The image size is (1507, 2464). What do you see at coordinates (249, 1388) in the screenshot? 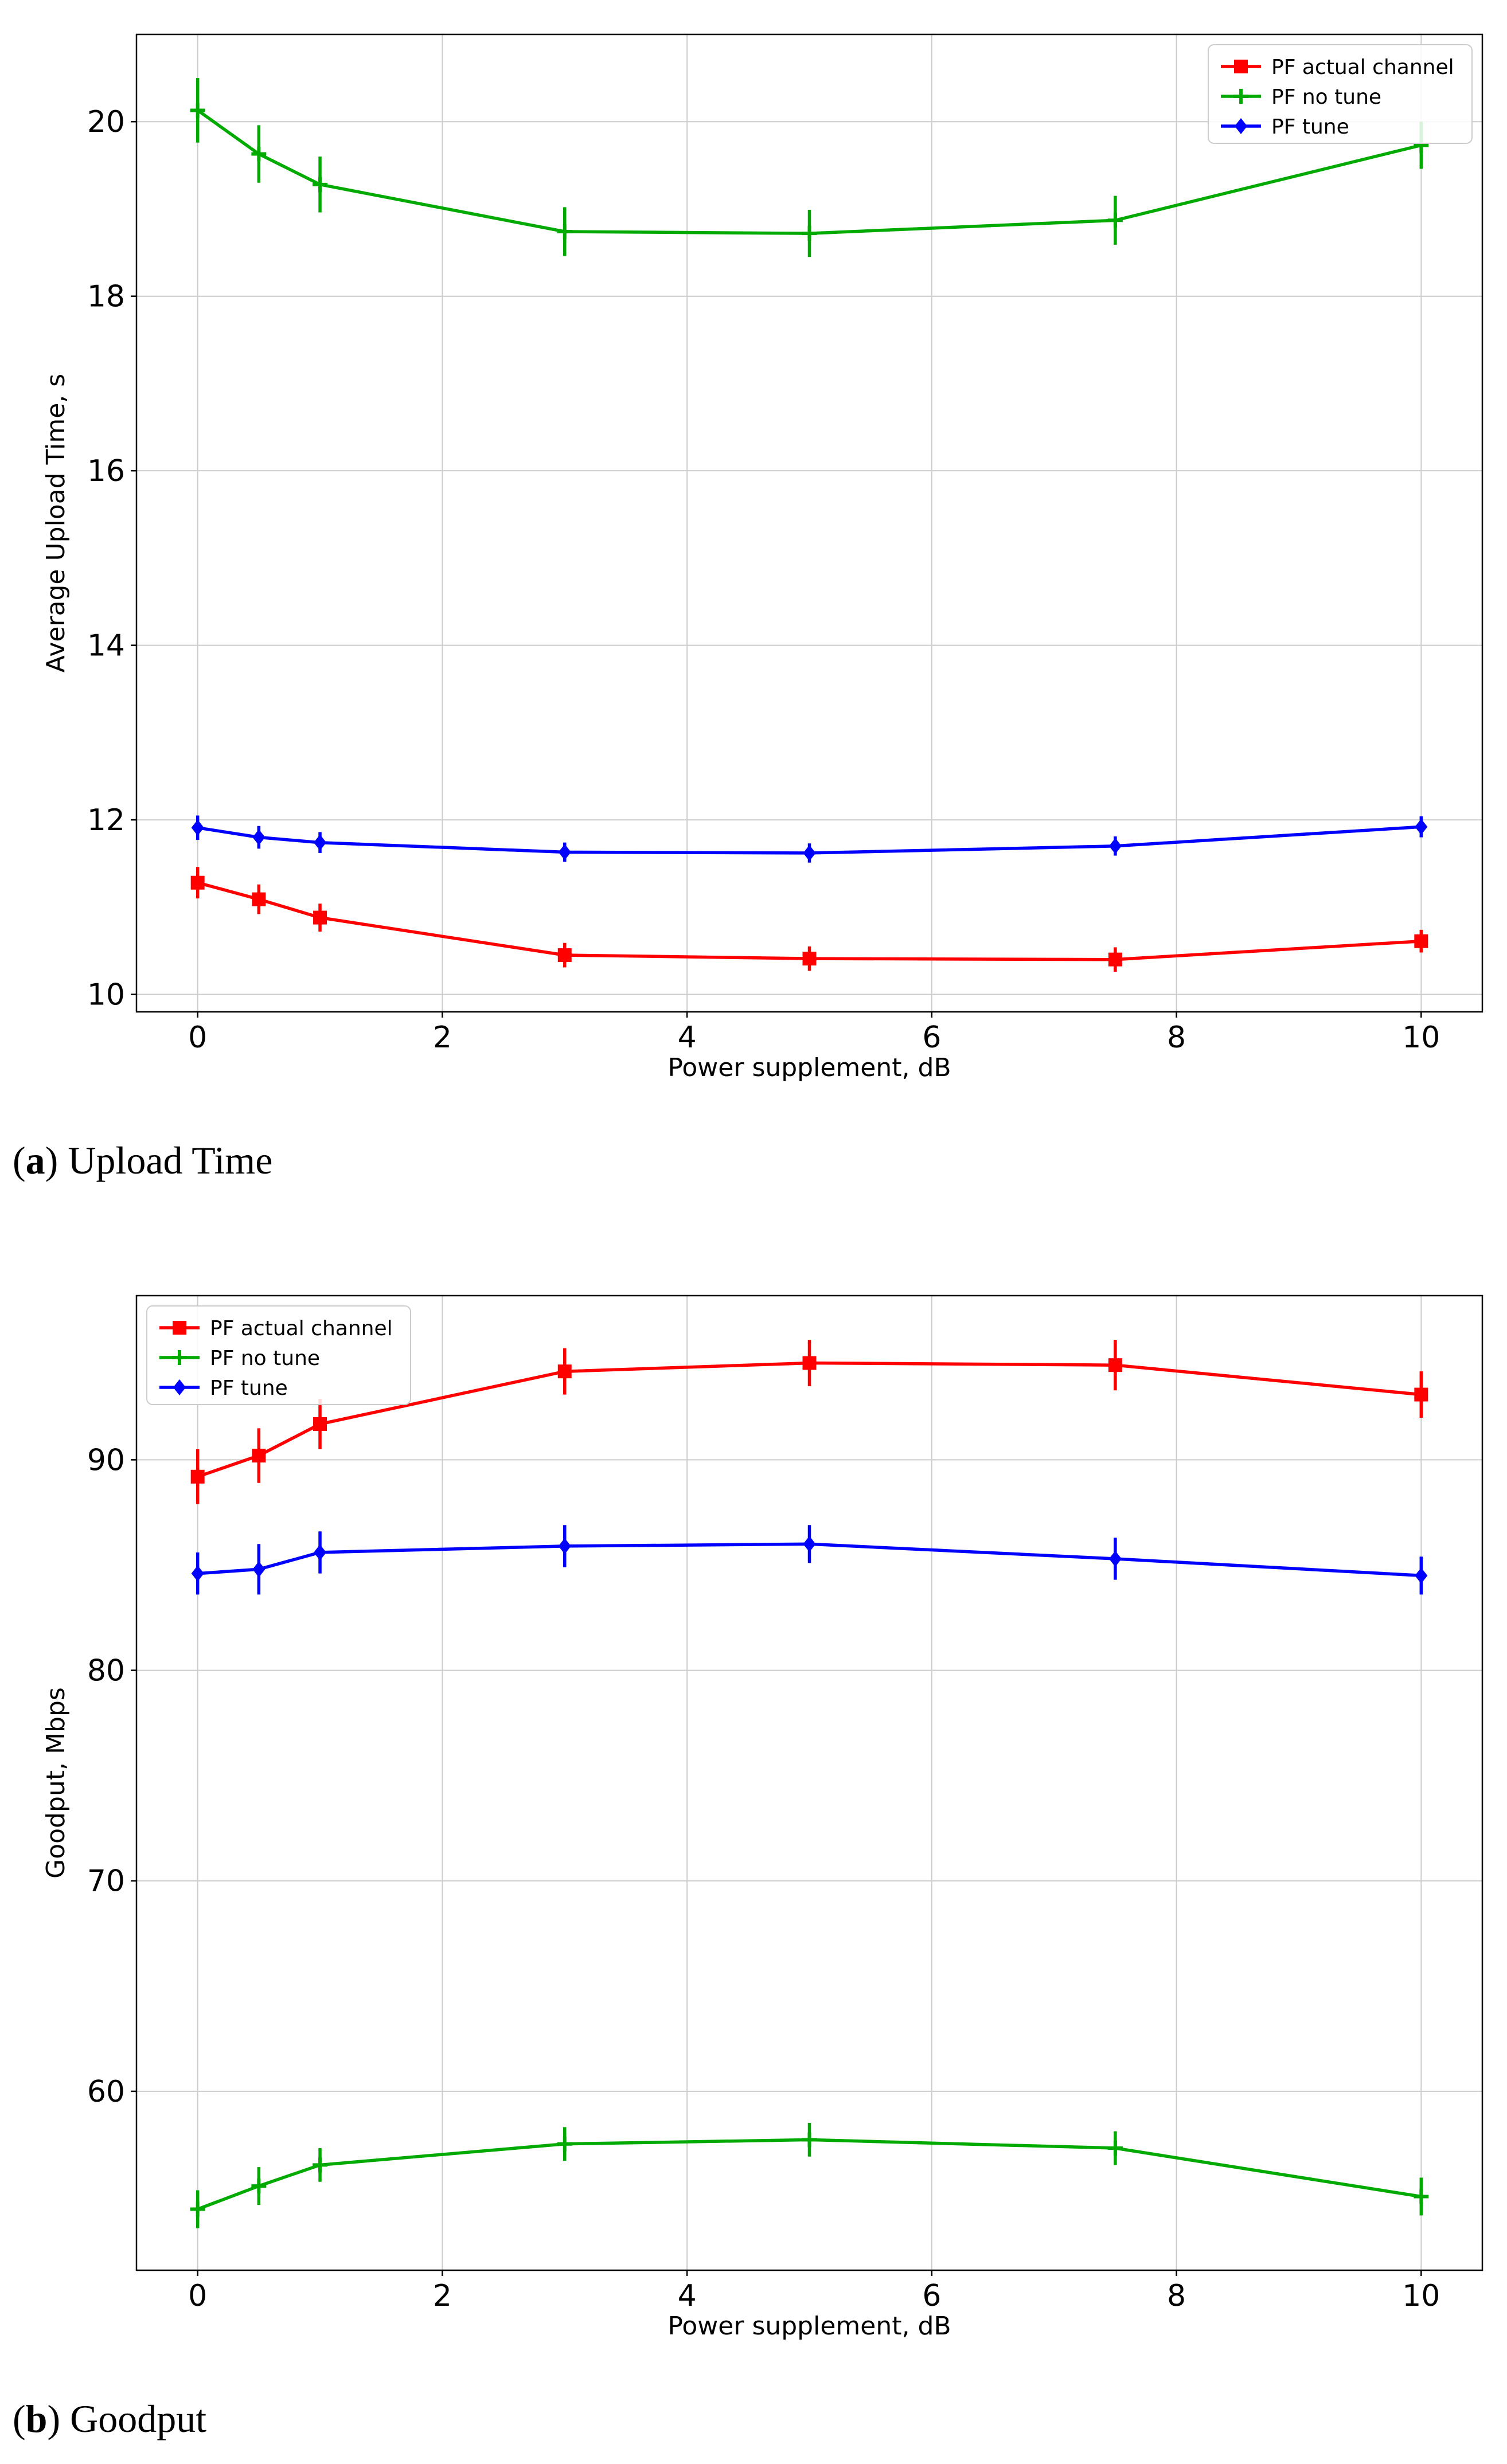
I see `legend-label: PF tune` at bounding box center [249, 1388].